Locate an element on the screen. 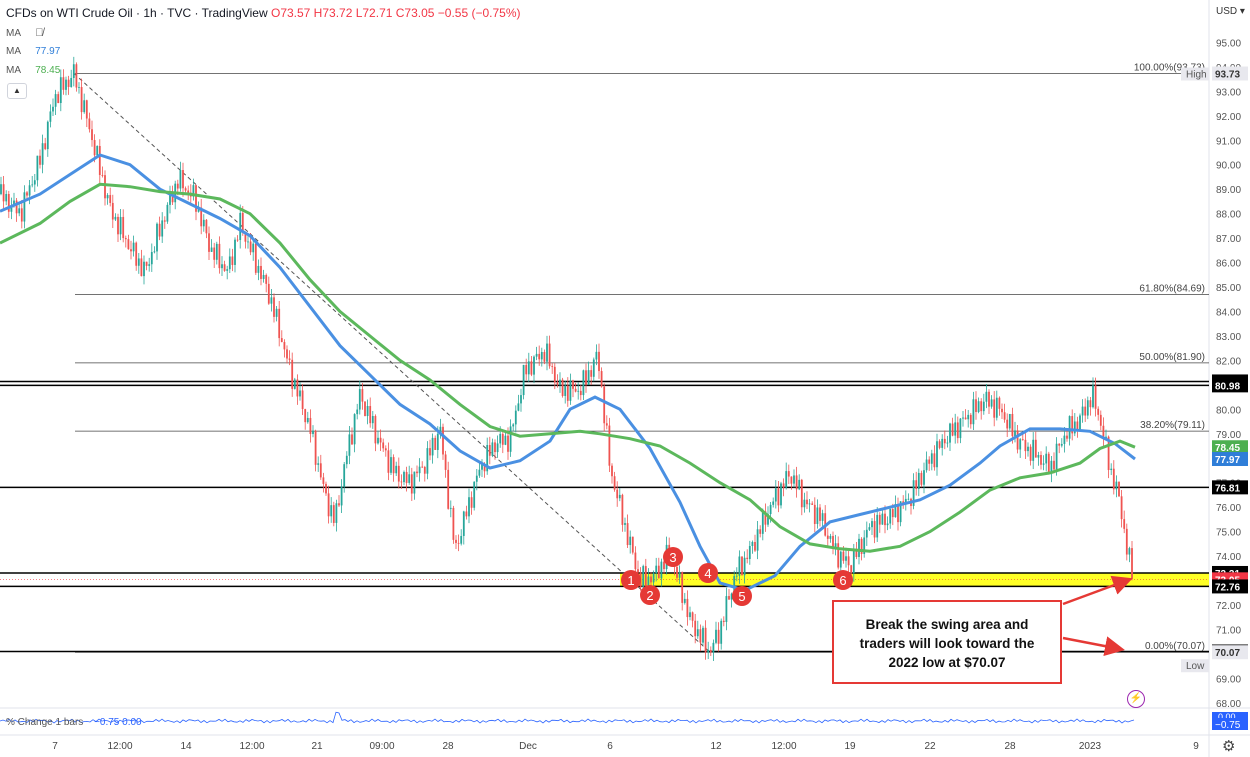 The height and width of the screenshot is (757, 1250). swing-point-number: 6 is located at coordinates (842, 580).